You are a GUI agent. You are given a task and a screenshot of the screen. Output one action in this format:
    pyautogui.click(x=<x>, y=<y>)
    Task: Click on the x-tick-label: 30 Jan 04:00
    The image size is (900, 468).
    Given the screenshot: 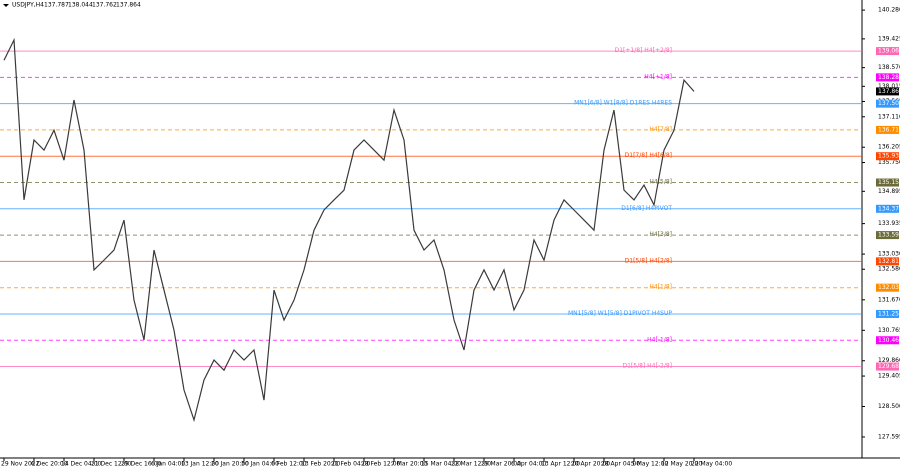 What is the action you would take?
    pyautogui.click(x=260, y=464)
    